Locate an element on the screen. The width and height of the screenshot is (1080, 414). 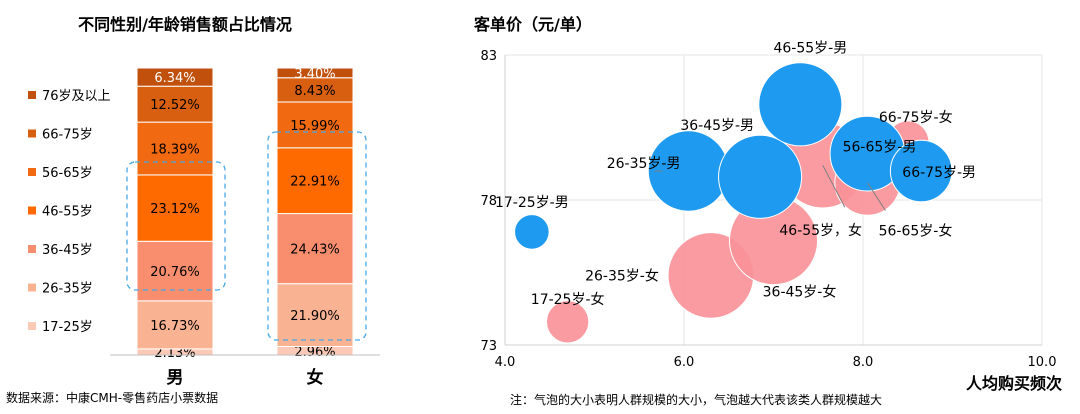
legend-label: 46-55岁 is located at coordinates (67, 212).